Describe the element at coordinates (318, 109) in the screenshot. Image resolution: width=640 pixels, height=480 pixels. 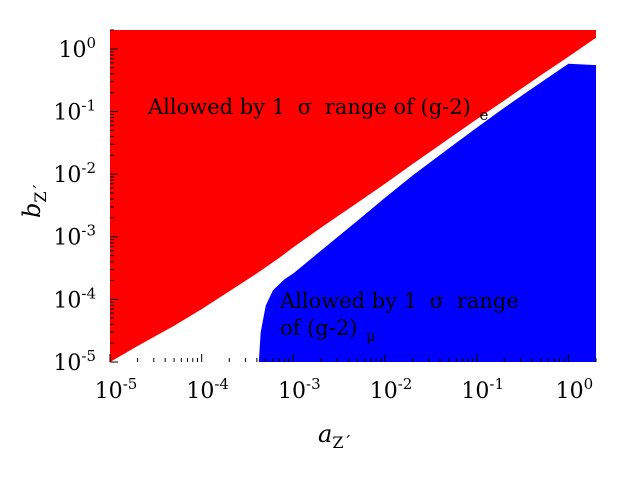
I see `annotation-electron: Allowed by 1 σ range of (g-2) e` at that location.